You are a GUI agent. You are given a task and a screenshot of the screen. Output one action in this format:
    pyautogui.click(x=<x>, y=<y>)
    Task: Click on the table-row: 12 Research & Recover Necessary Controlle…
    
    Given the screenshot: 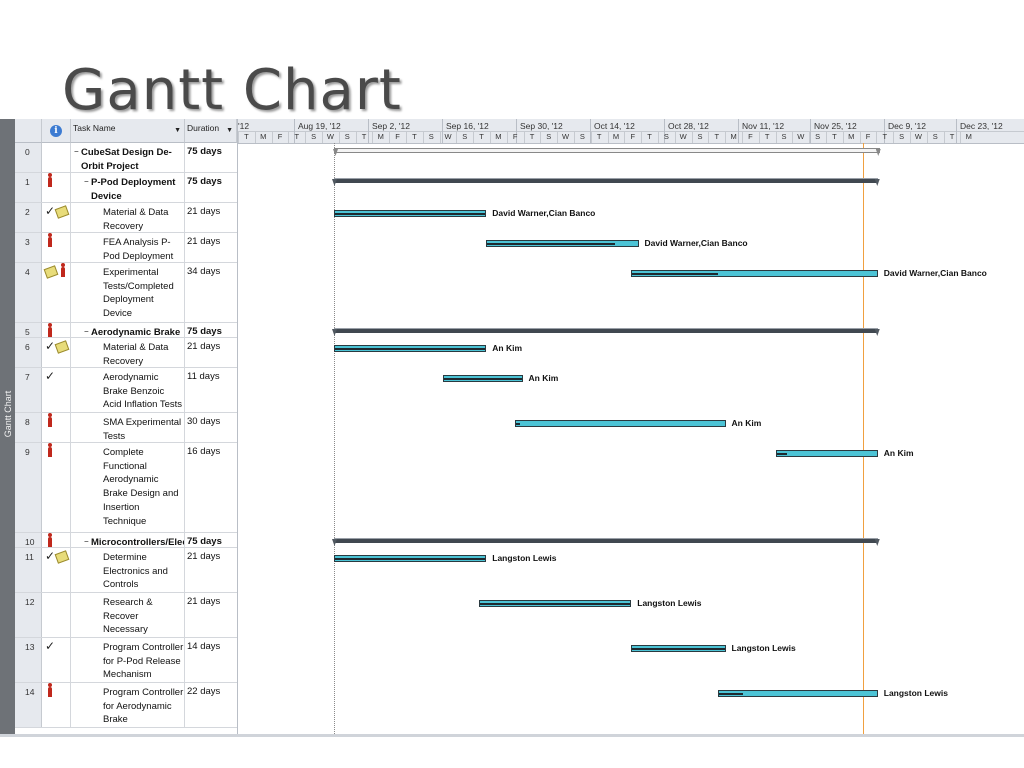 What is the action you would take?
    pyautogui.click(x=126, y=615)
    